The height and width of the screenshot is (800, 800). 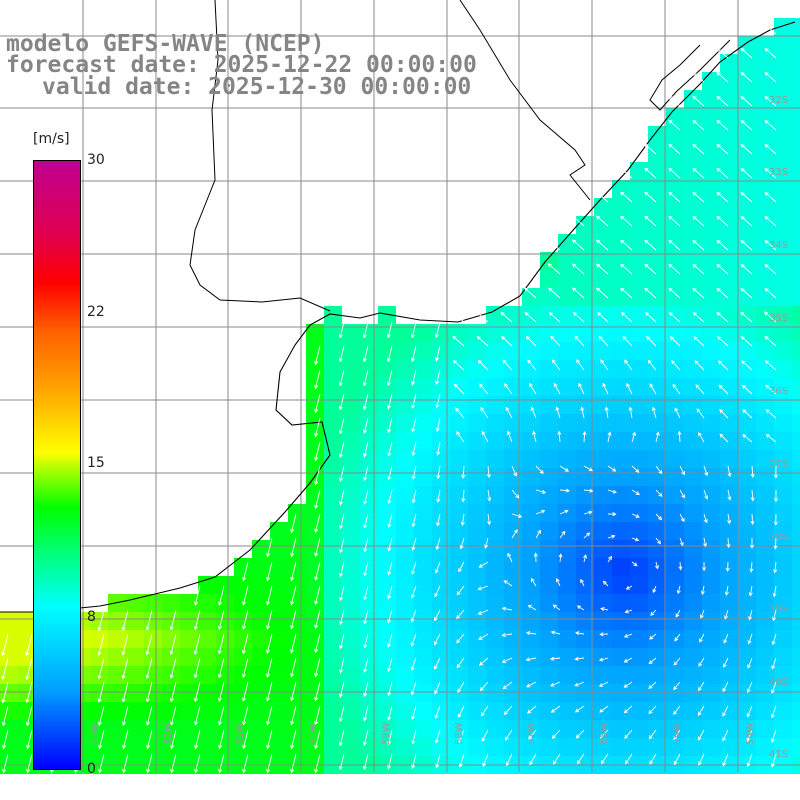 I want to click on lat-label: 32S, so click(x=779, y=100).